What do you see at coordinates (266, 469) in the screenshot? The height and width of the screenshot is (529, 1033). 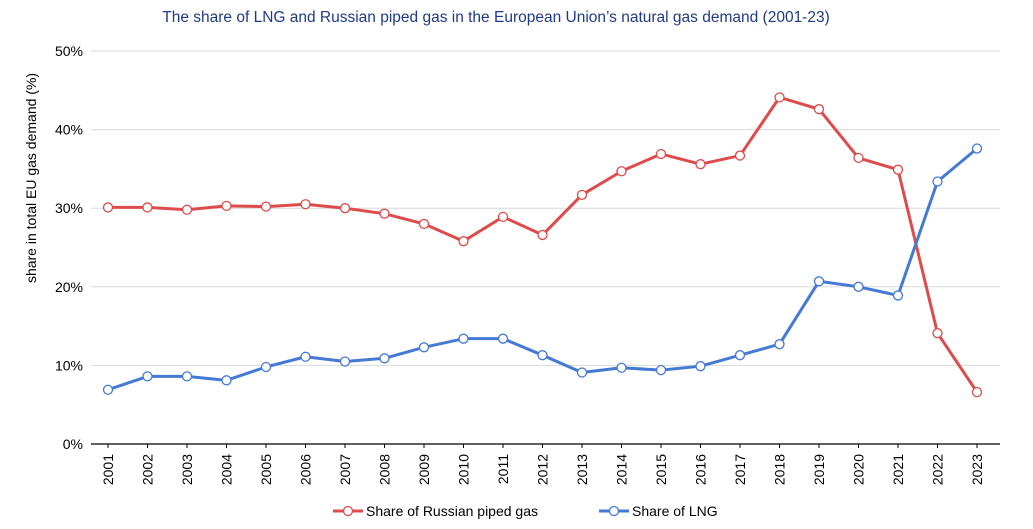 I see `x-tick-label: 2005` at bounding box center [266, 469].